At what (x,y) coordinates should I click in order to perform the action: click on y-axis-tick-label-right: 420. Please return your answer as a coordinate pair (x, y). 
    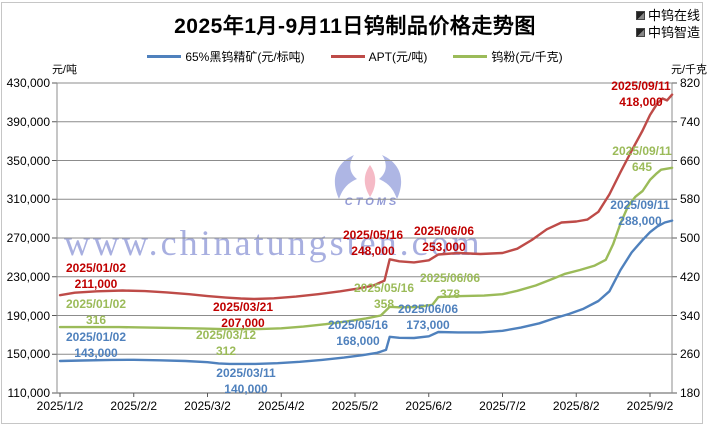
    Looking at the image, I should click on (690, 276).